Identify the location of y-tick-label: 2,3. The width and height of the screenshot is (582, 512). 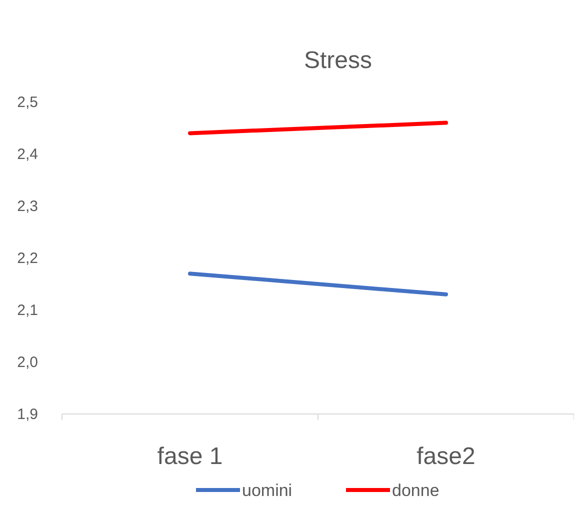
(27, 206).